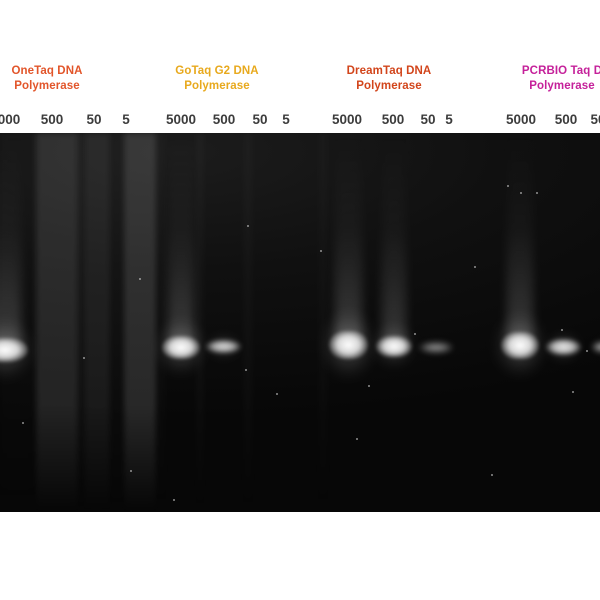  I want to click on lane-number-row: 000 500 50 5 5000 500 50 5 5000 500 50 5 5000 500 50, so click(300, 121).